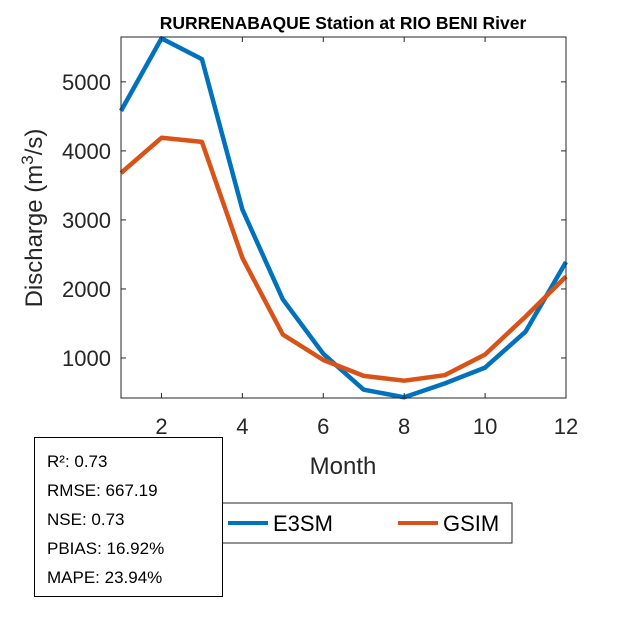 The height and width of the screenshot is (625, 625). What do you see at coordinates (343, 466) in the screenshot?
I see `x-axis-label: Month` at bounding box center [343, 466].